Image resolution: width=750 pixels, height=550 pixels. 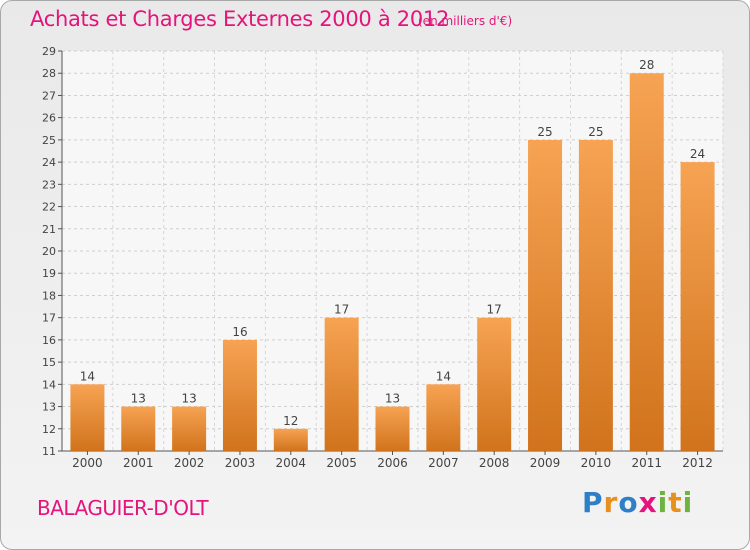 What do you see at coordinates (49, 95) in the screenshot?
I see `y-tick-label: 27` at bounding box center [49, 95].